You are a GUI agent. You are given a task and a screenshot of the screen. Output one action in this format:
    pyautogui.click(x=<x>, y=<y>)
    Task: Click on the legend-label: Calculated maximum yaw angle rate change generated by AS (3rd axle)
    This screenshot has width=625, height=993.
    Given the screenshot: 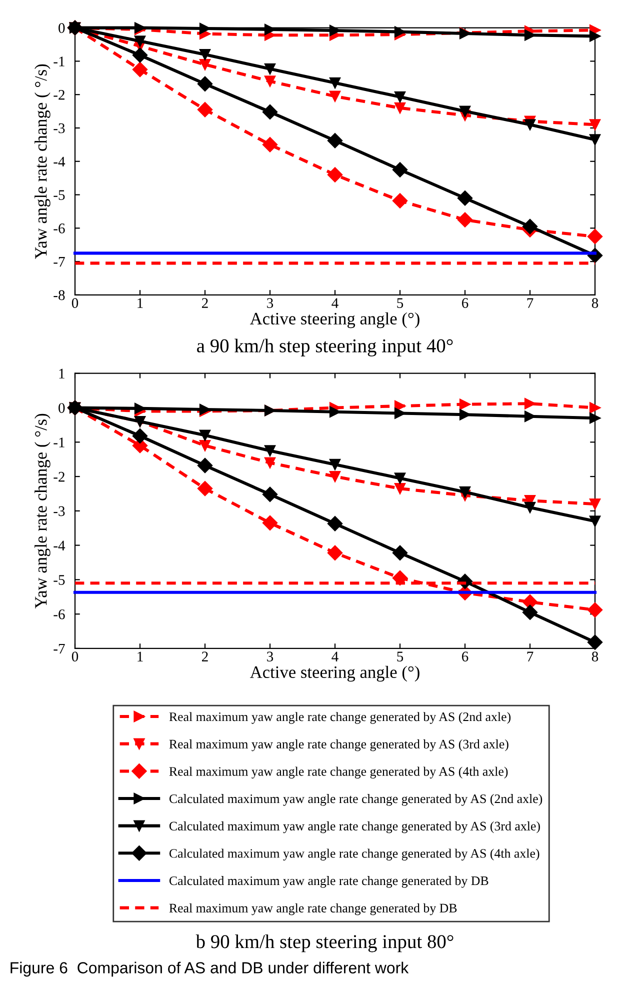 What is the action you would take?
    pyautogui.click(x=354, y=827)
    